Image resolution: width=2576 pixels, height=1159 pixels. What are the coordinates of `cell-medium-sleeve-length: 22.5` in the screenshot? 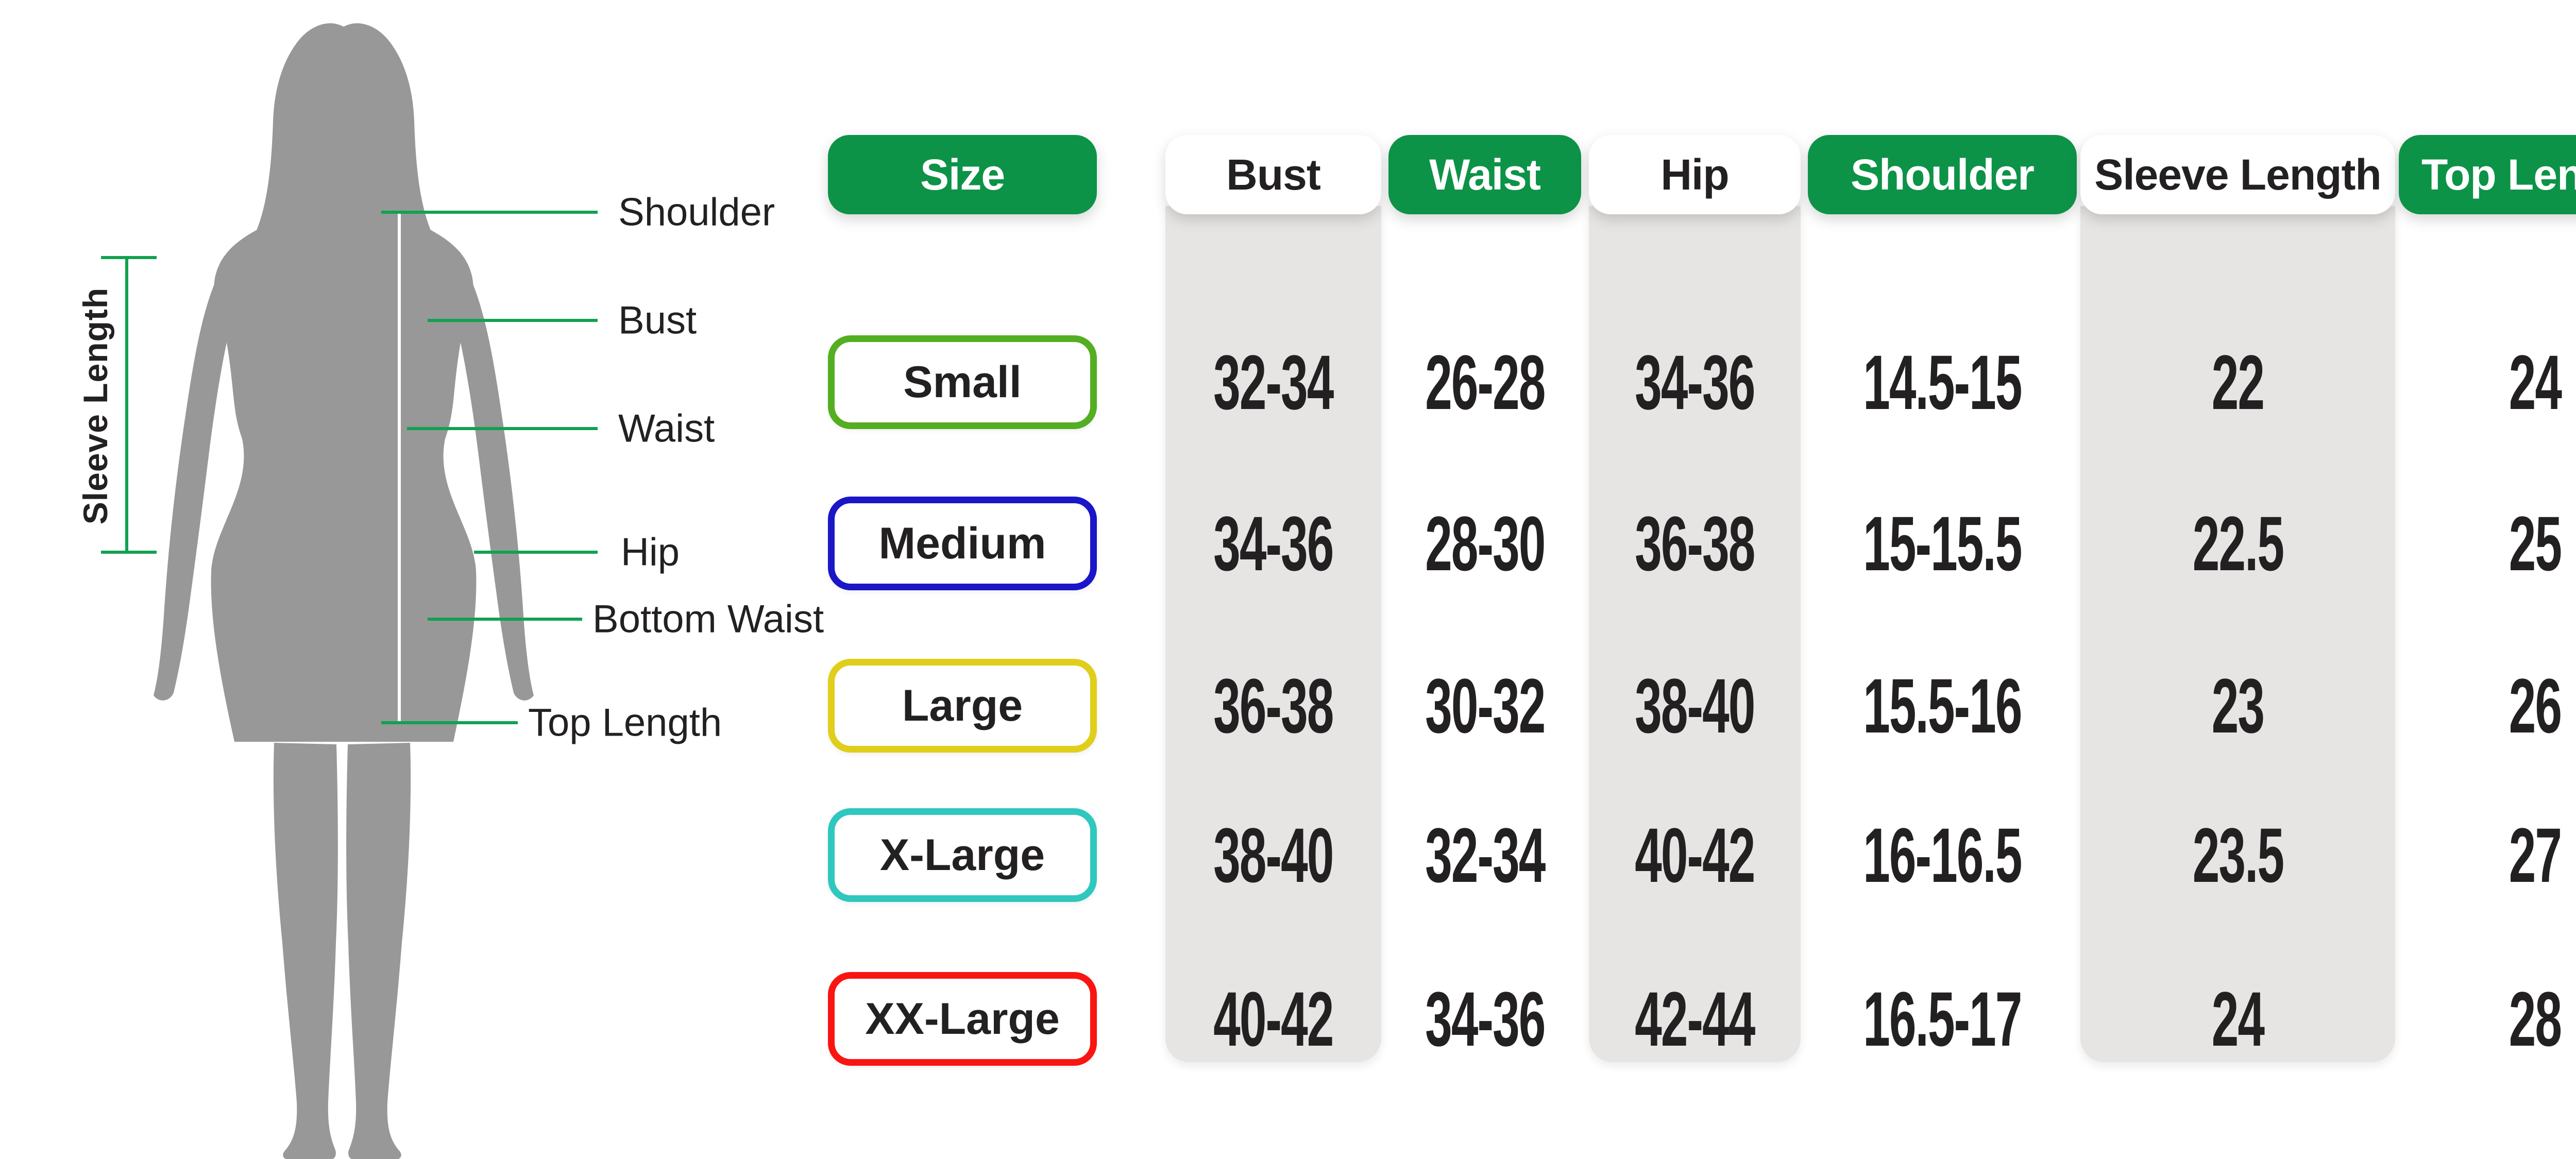 It's located at (2237, 543).